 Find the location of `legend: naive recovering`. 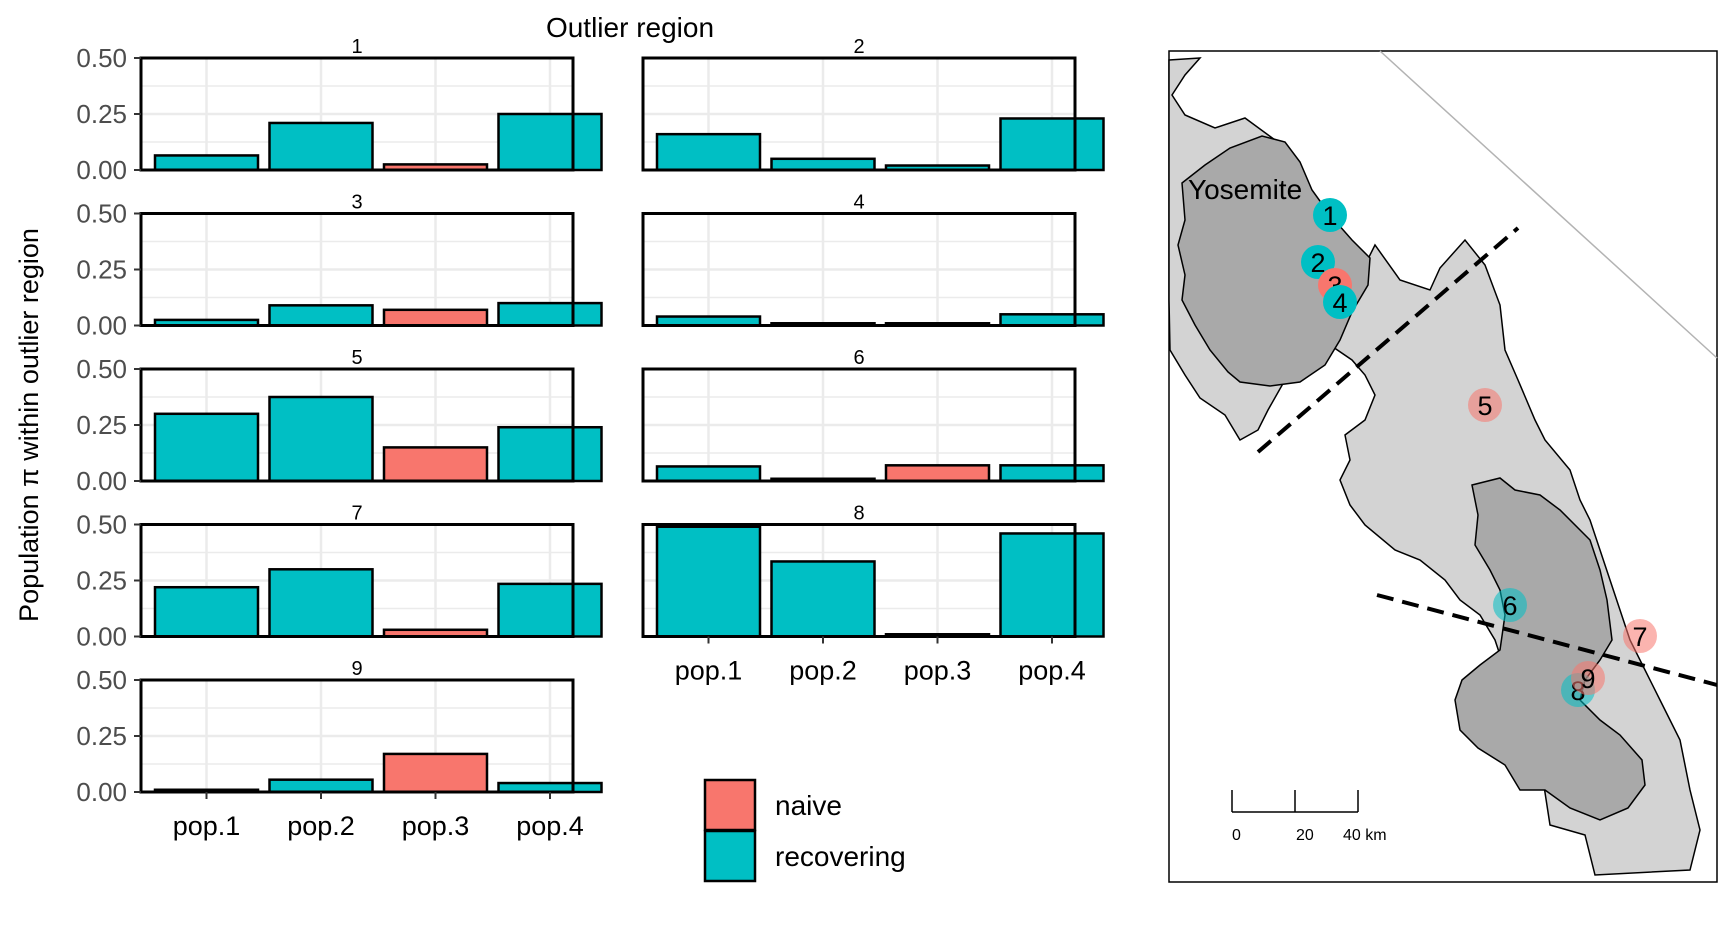

legend: naive recovering is located at coordinates (804, 830).